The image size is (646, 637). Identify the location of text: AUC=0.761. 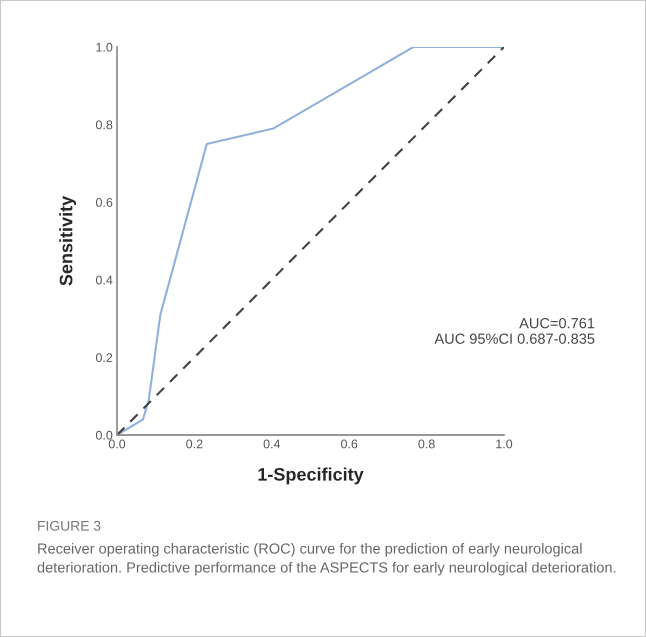
(556, 323).